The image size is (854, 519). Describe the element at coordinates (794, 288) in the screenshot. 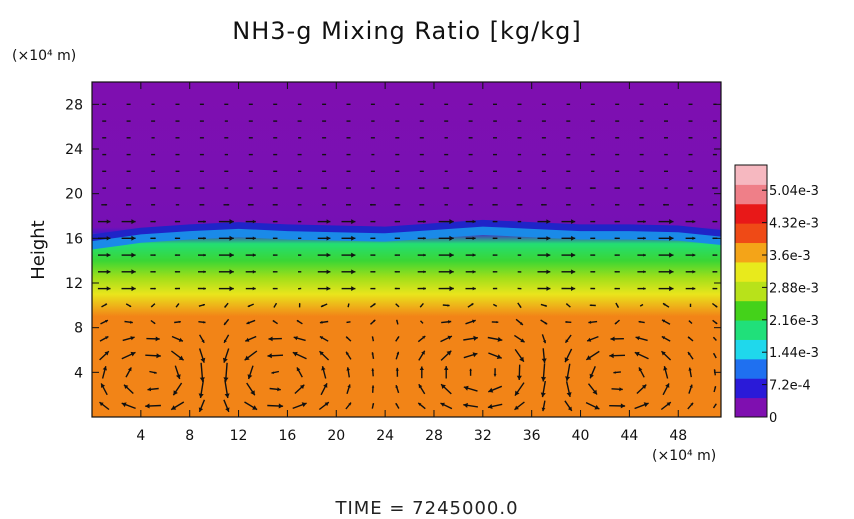

I see `colorbar-tick-label: 2.88e-3` at that location.